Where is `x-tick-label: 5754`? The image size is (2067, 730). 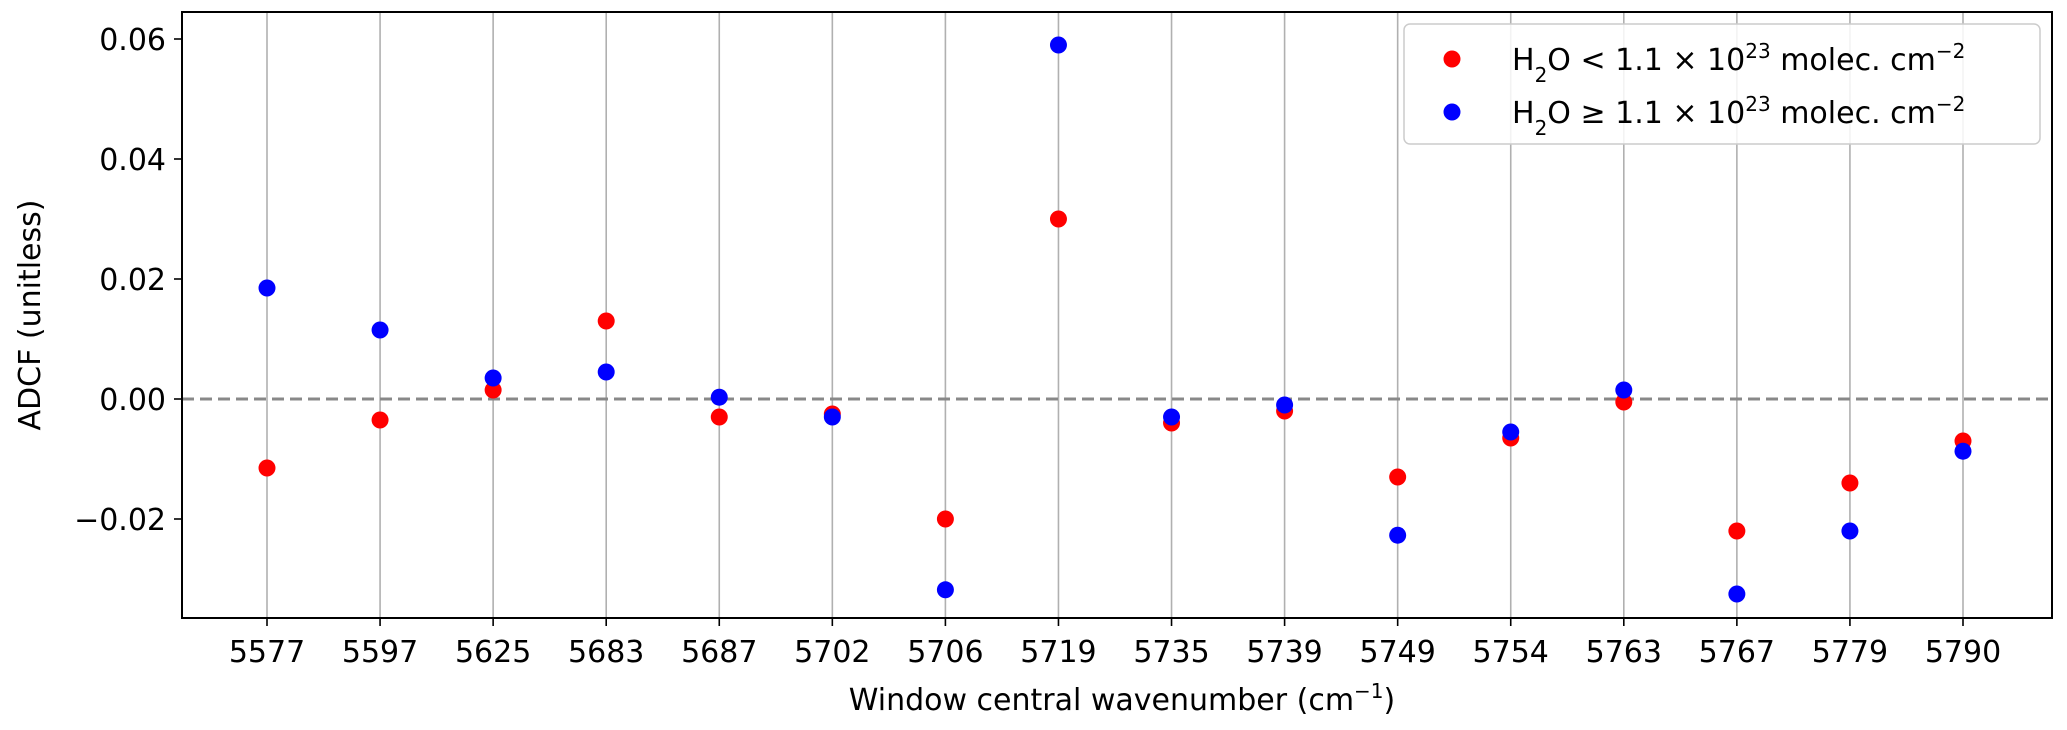
x-tick-label: 5754 is located at coordinates (1511, 652).